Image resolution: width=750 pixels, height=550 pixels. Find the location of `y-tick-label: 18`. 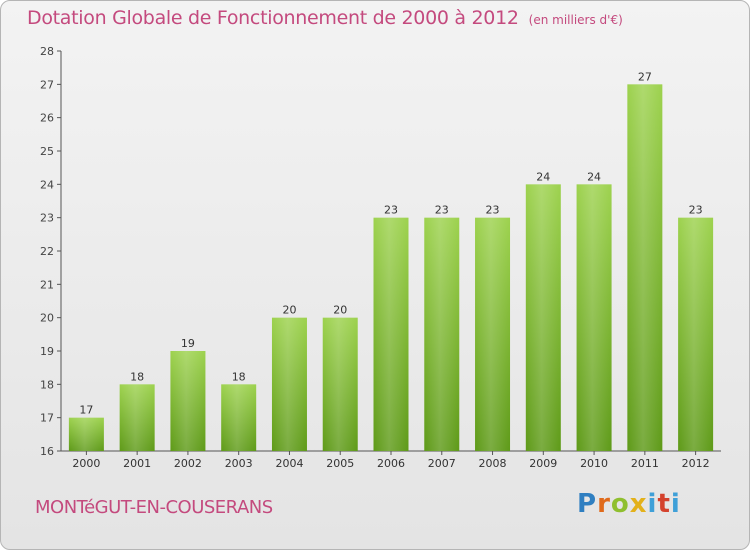

y-tick-label: 18 is located at coordinates (47, 384).